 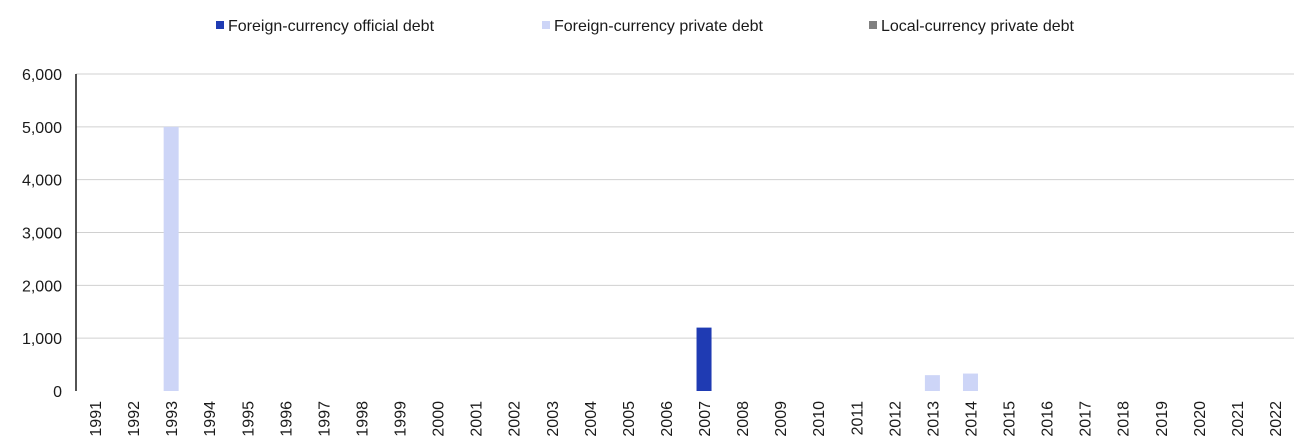 What do you see at coordinates (591, 419) in the screenshot?
I see `x-tick-label: 2004` at bounding box center [591, 419].